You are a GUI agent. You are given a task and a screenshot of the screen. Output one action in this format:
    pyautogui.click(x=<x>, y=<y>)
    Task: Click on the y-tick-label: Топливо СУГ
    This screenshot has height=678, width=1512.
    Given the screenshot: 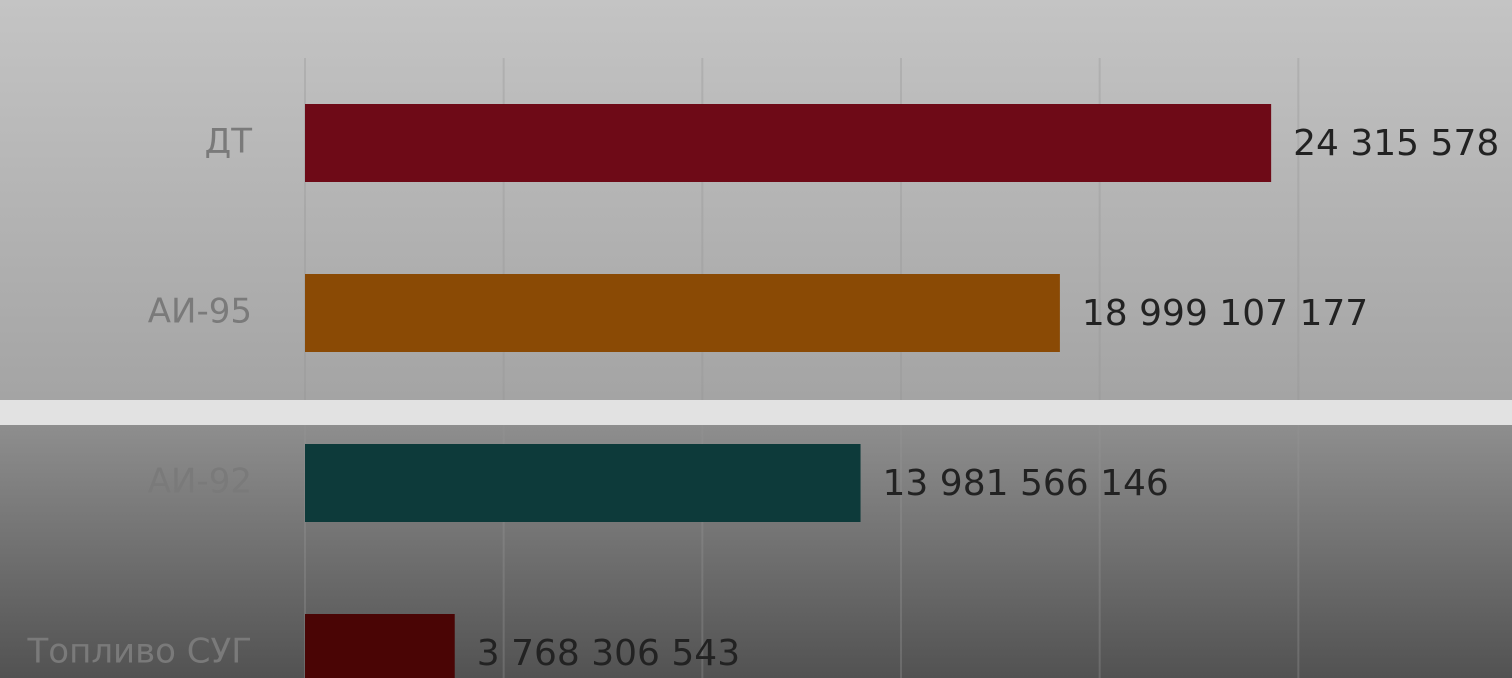 What is the action you would take?
    pyautogui.click(x=139, y=652)
    